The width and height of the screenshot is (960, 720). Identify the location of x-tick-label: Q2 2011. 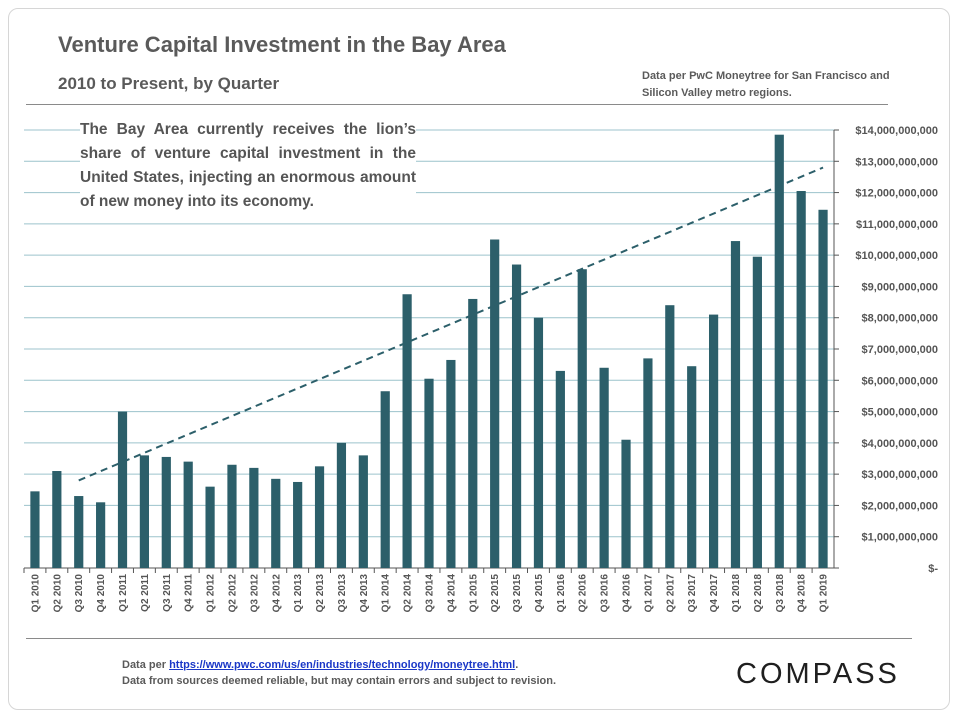
(145, 593).